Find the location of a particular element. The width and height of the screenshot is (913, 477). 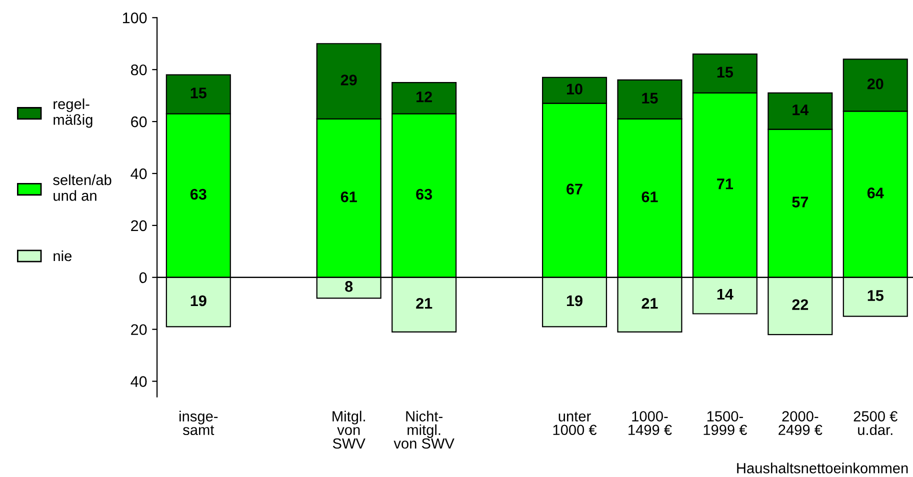

data-label: 20 is located at coordinates (875, 84).